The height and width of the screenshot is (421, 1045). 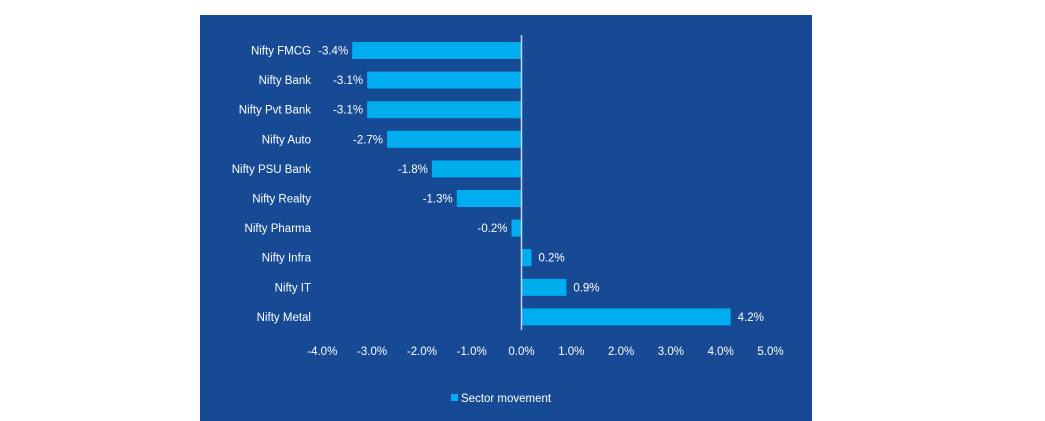 I want to click on category-label: Nifty Metal, so click(x=284, y=318).